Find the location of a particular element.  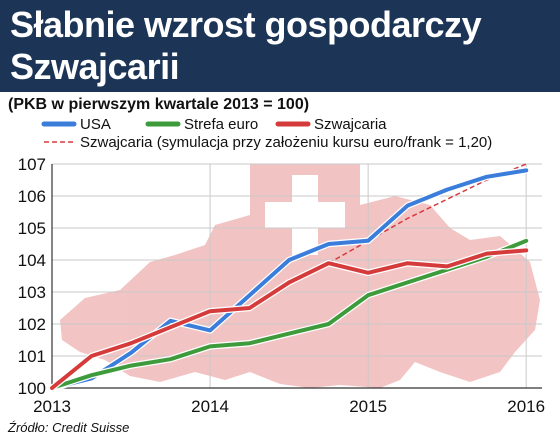

legend-label-strefa-euro: Strefa euro is located at coordinates (221, 124).